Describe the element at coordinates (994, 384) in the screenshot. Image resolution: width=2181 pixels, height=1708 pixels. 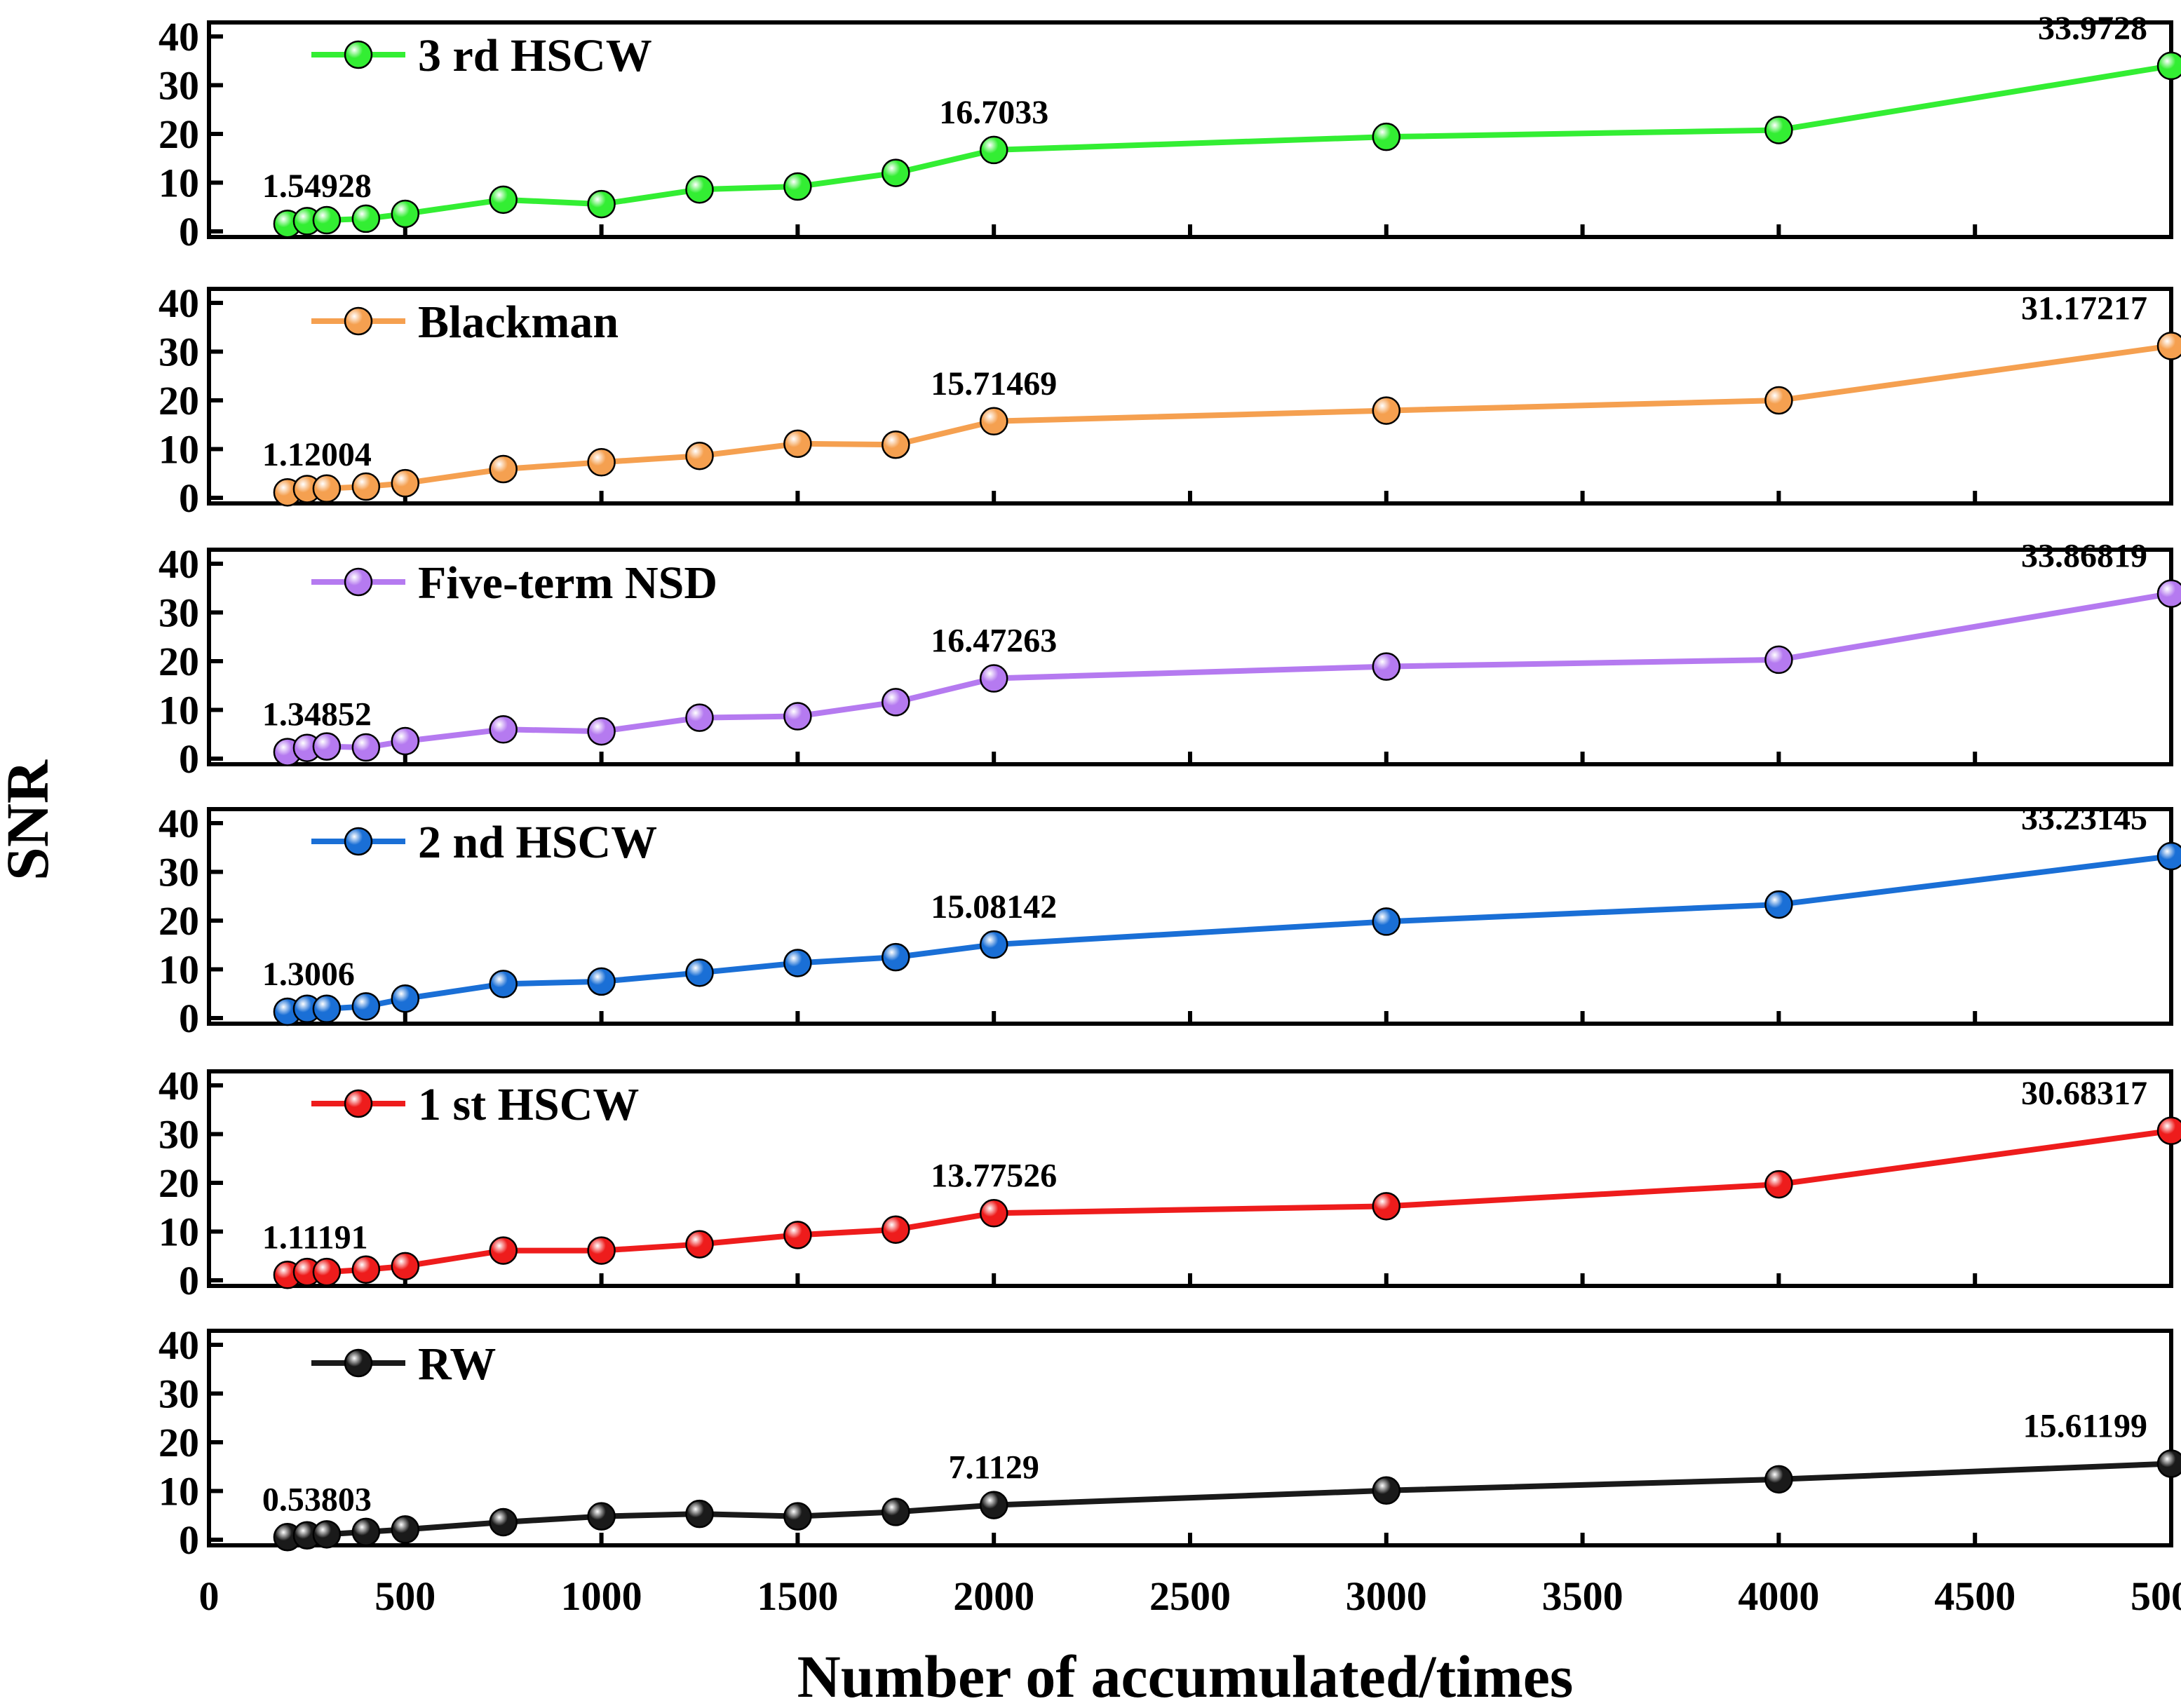
I see `data-label: 15.71469` at that location.